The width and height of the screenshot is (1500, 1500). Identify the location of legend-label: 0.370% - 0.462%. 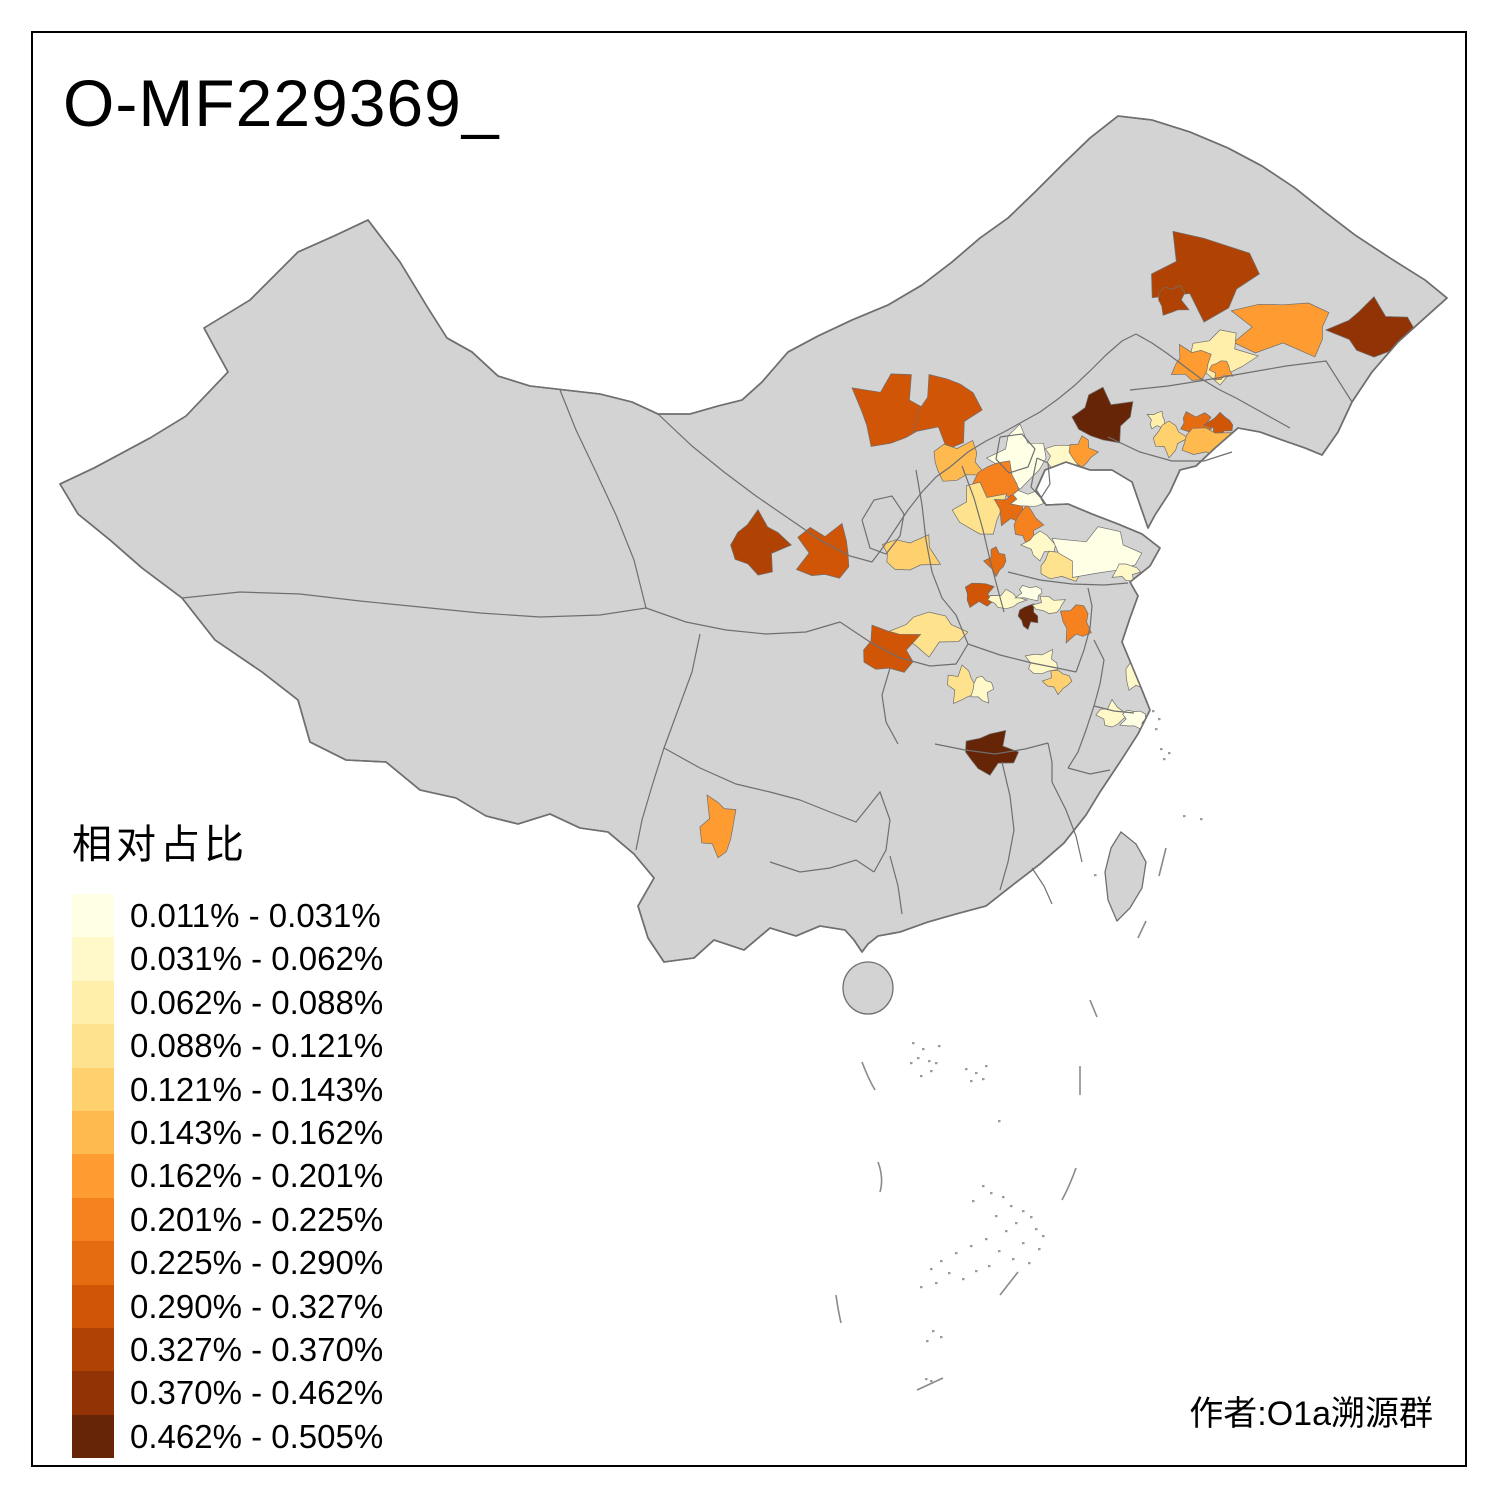
(257, 1393).